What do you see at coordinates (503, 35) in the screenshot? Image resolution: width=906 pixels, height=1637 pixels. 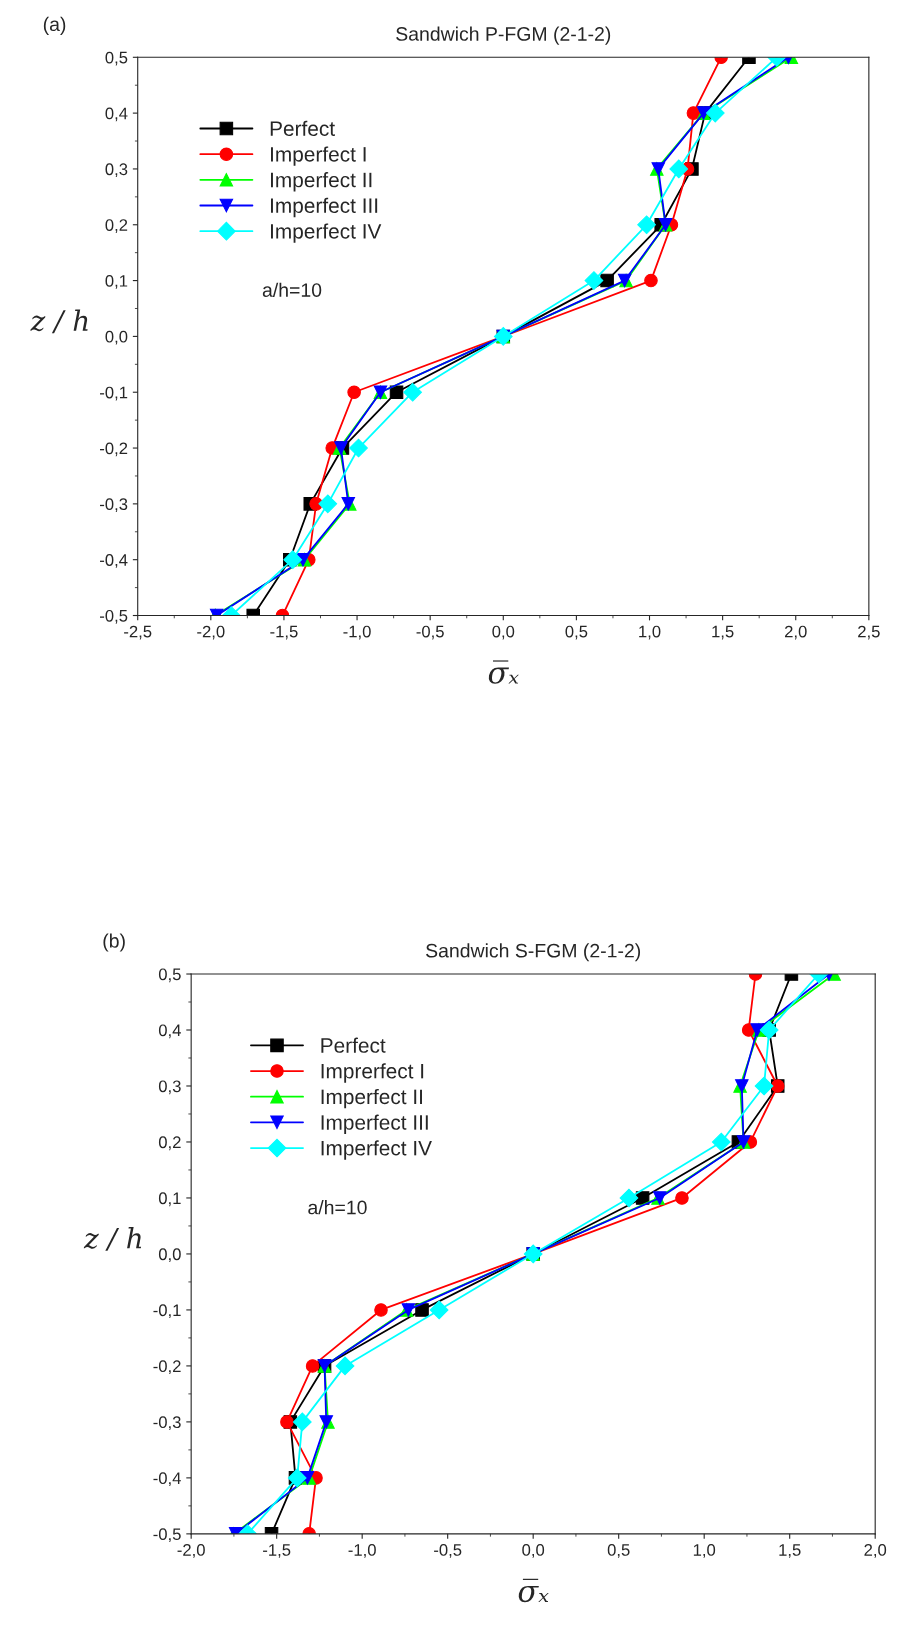 I see `chart-title: Sandwich P-FGM (2-1-2)` at bounding box center [503, 35].